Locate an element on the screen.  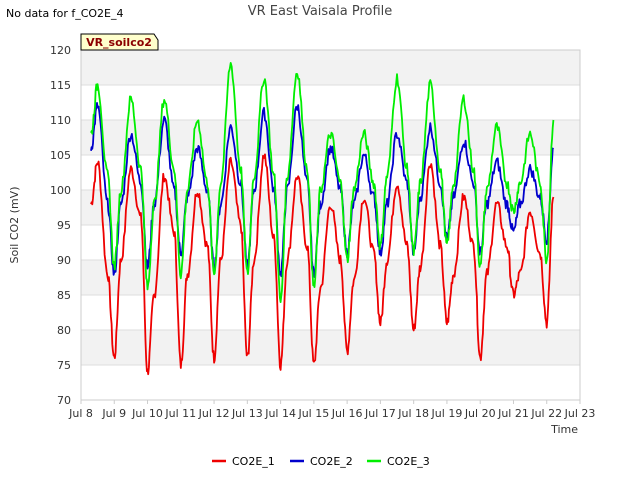
series-tag-box is located at coordinates (119, 42).